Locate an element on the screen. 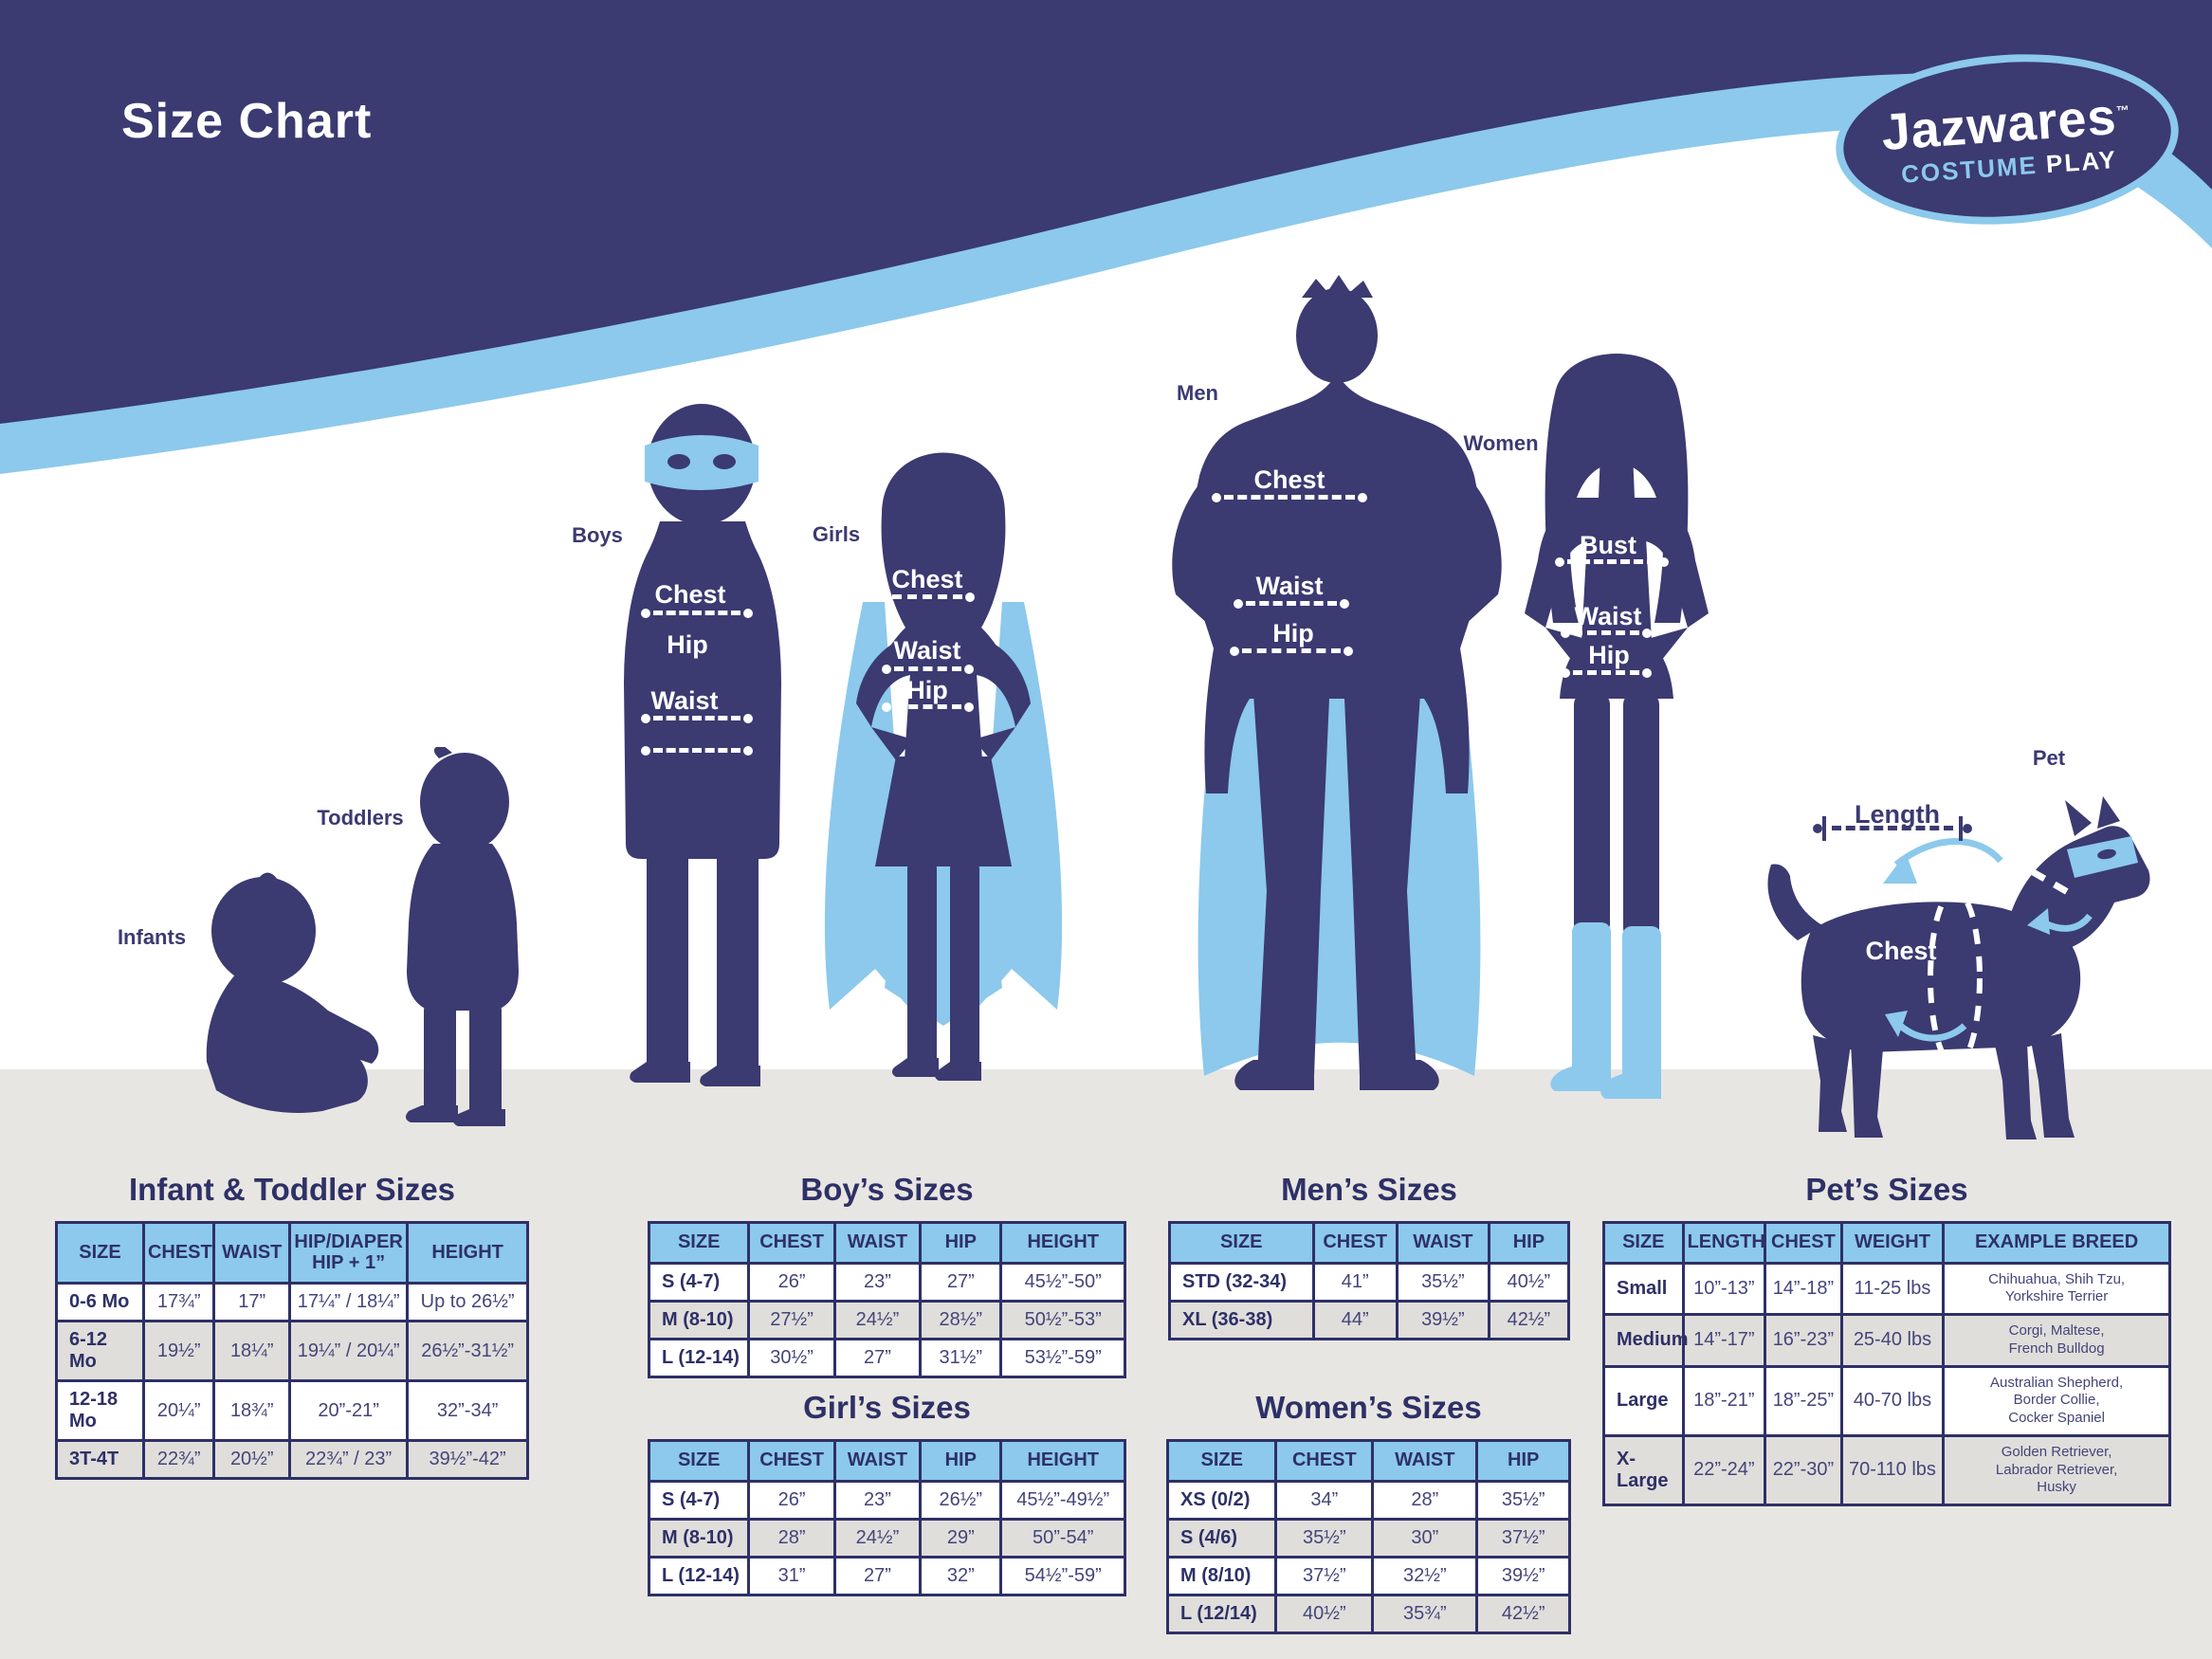  woman-silhouette is located at coordinates (1617, 726).